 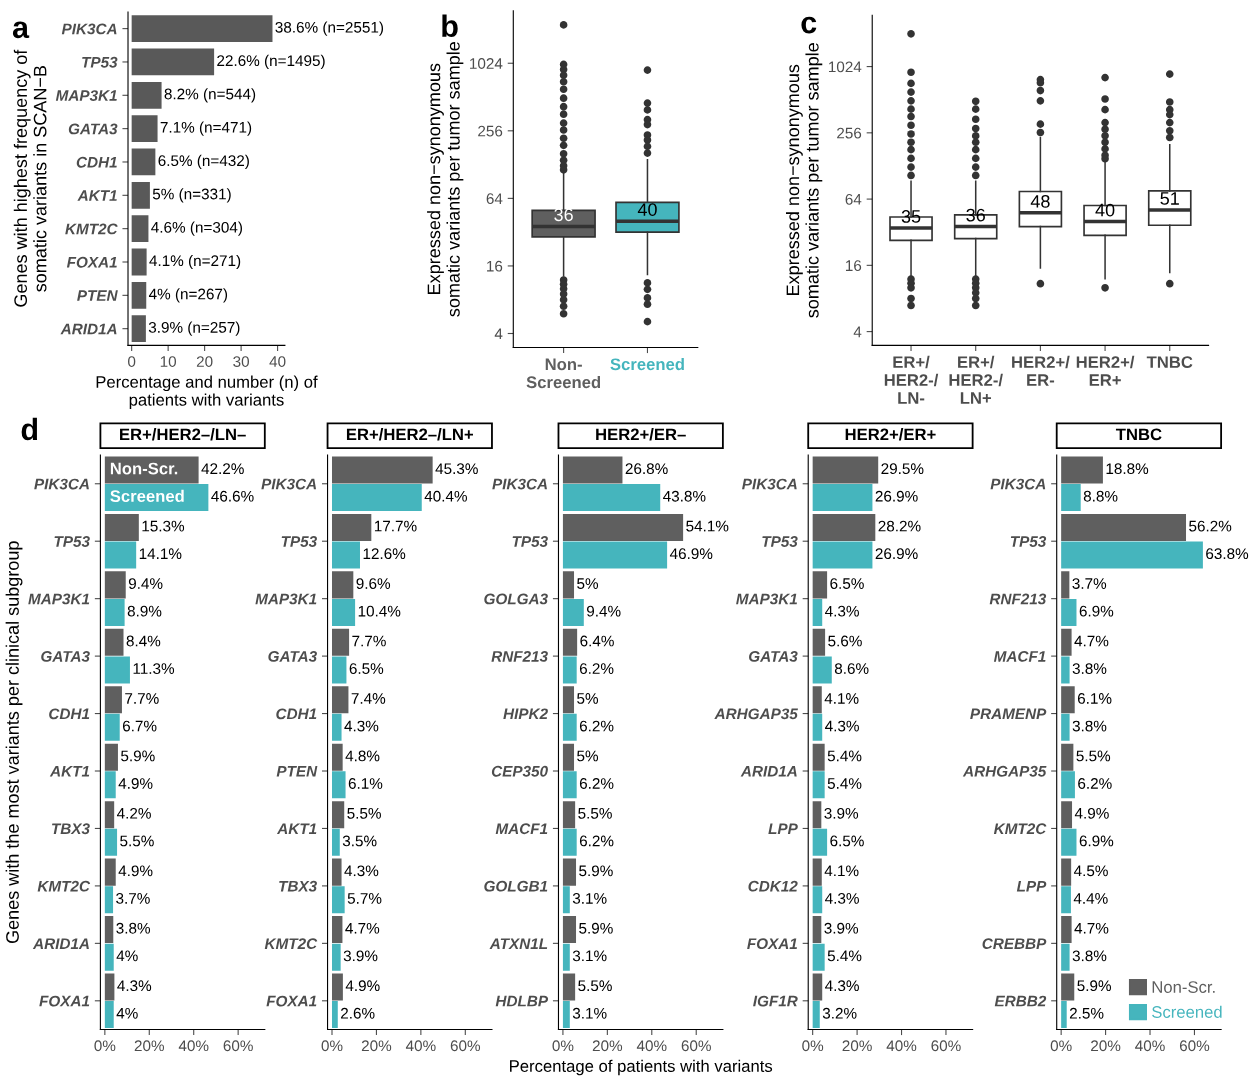 What do you see at coordinates (516, 886) in the screenshot?
I see `y-tick-label: GOLGB1` at bounding box center [516, 886].